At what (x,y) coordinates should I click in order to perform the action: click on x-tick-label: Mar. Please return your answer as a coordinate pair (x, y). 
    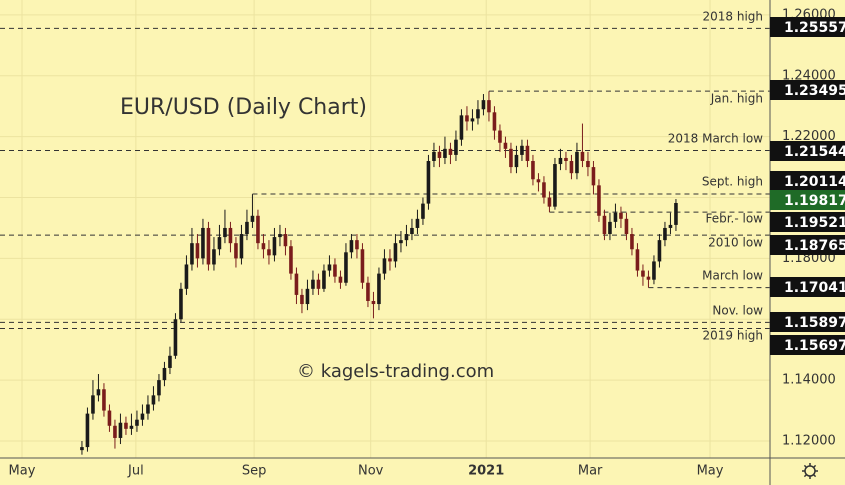
    Looking at the image, I should click on (590, 471).